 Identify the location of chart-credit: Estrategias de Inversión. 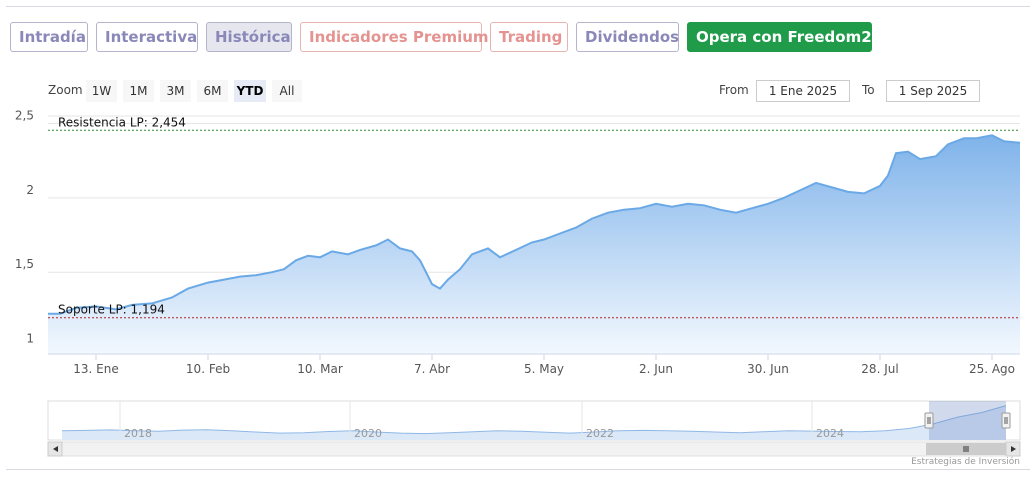
(965, 462).